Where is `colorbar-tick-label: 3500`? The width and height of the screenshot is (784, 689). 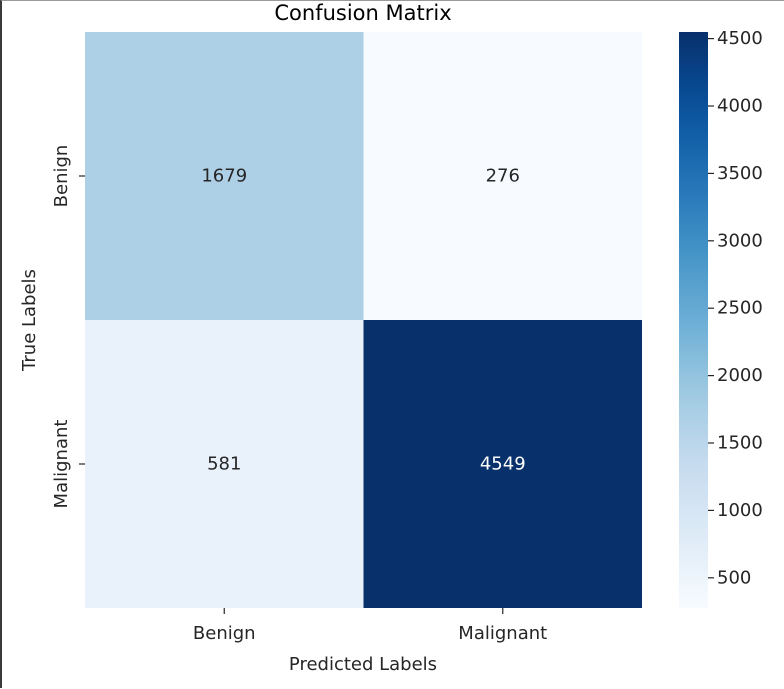 colorbar-tick-label: 3500 is located at coordinates (740, 173).